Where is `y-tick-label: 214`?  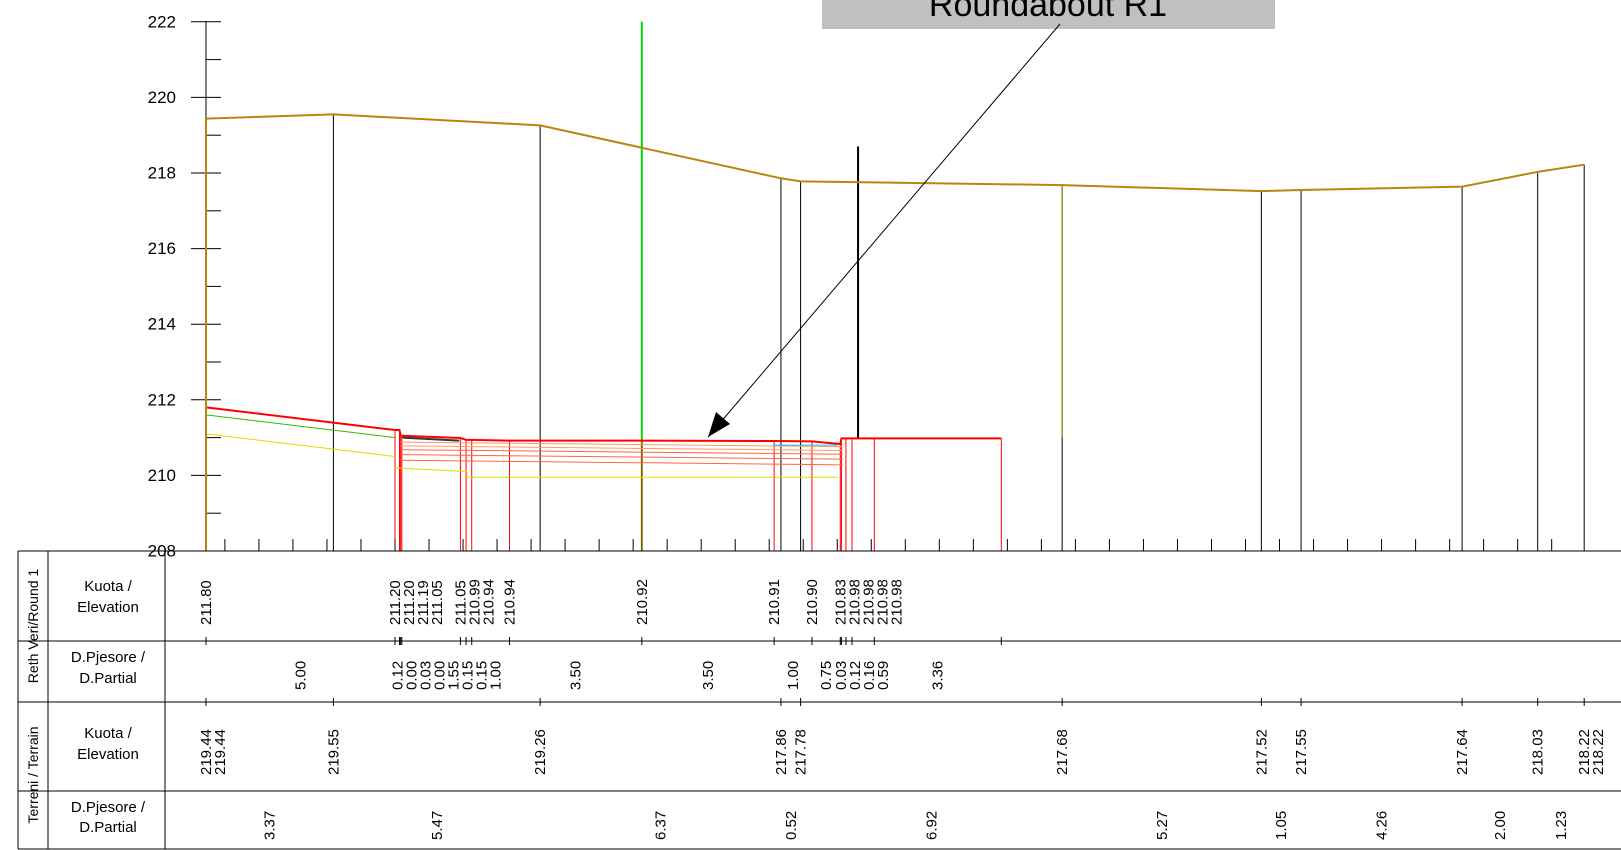
y-tick-label: 214 is located at coordinates (162, 324).